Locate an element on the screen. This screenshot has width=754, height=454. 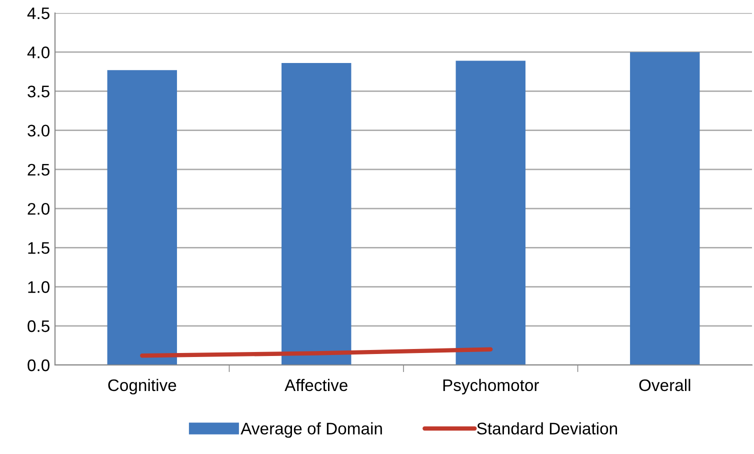
y-tick-label: 1.0 is located at coordinates (39, 287).